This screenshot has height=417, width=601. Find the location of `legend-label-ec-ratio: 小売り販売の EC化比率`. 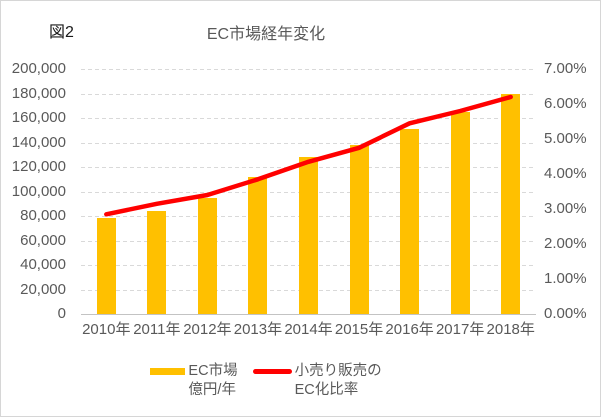

legend-label-ec-ratio: 小売り販売の EC化比率 is located at coordinates (338, 381).